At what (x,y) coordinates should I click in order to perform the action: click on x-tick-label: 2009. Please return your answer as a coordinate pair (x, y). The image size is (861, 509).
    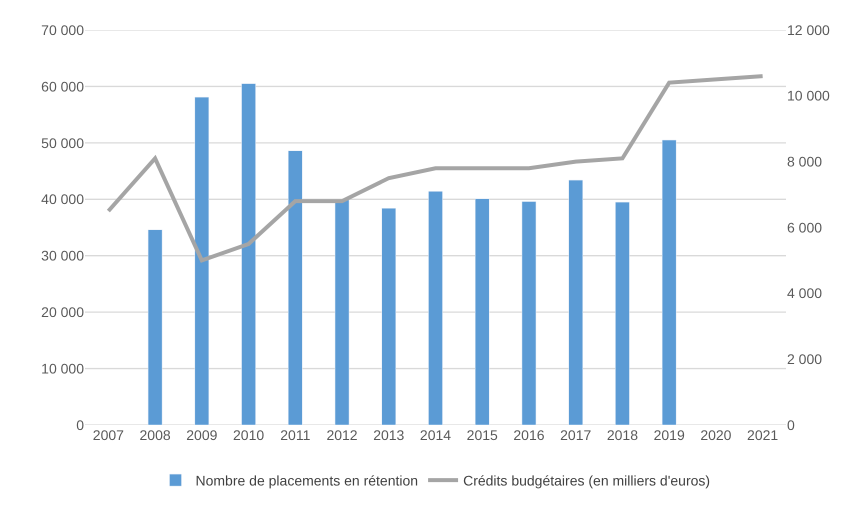
    Looking at the image, I should click on (202, 435).